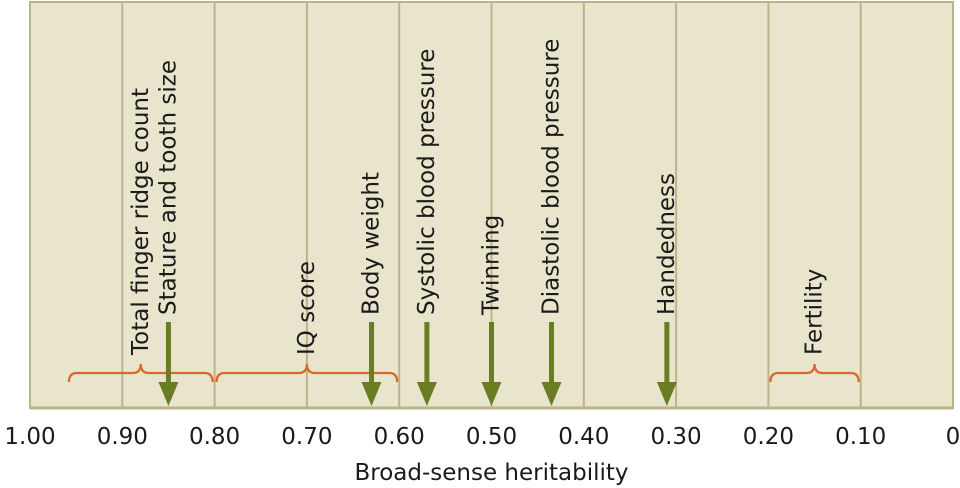  Describe the element at coordinates (953, 437) in the screenshot. I see `x-tick-label: 0` at that location.